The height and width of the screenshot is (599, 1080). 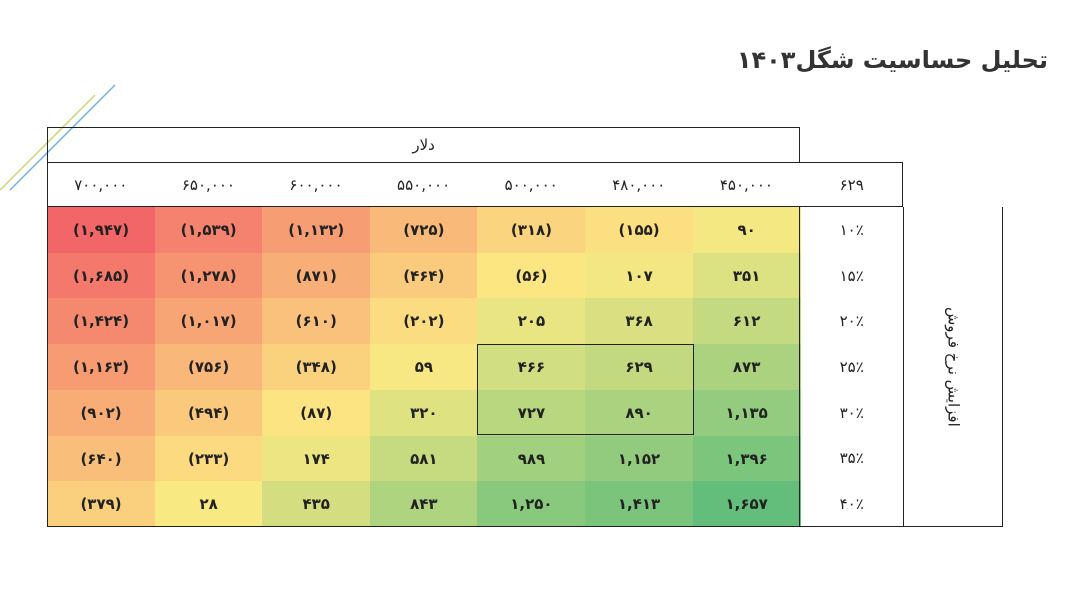 I want to click on cell: ۴۳۵, so click(x=316, y=504).